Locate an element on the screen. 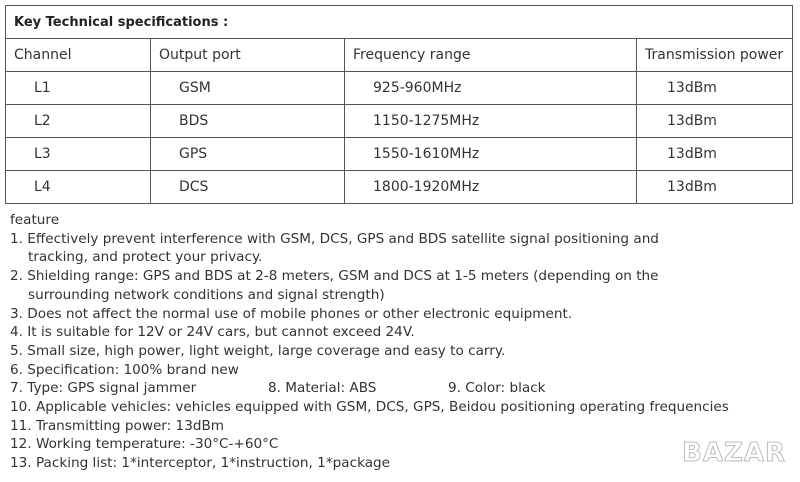 This screenshot has height=482, width=800. cell: L1 is located at coordinates (78, 88).